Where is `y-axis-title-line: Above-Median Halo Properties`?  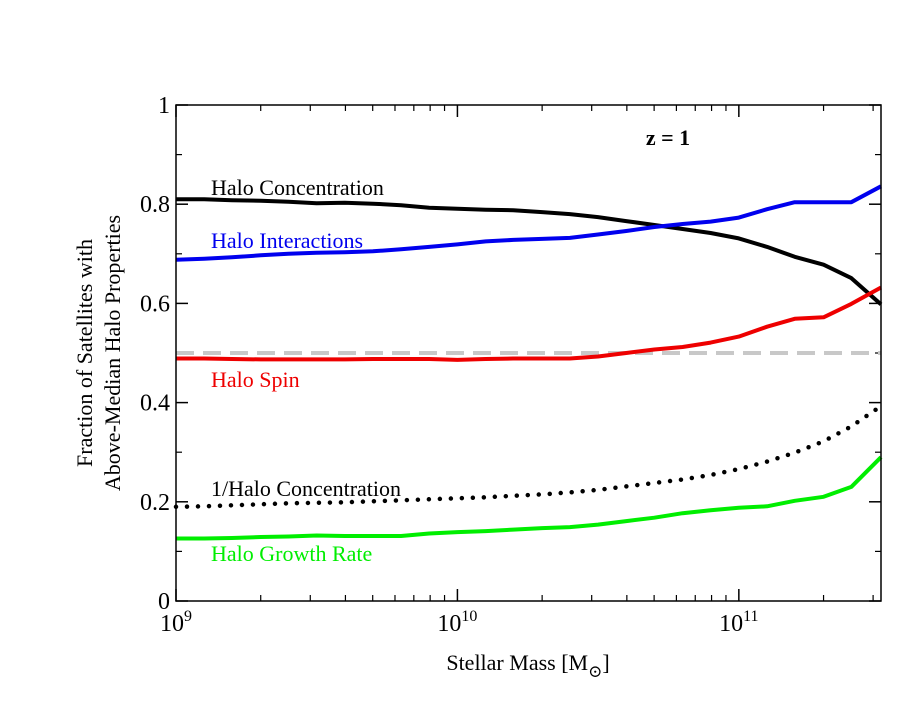
y-axis-title-line: Above-Median Halo Properties is located at coordinates (112, 353).